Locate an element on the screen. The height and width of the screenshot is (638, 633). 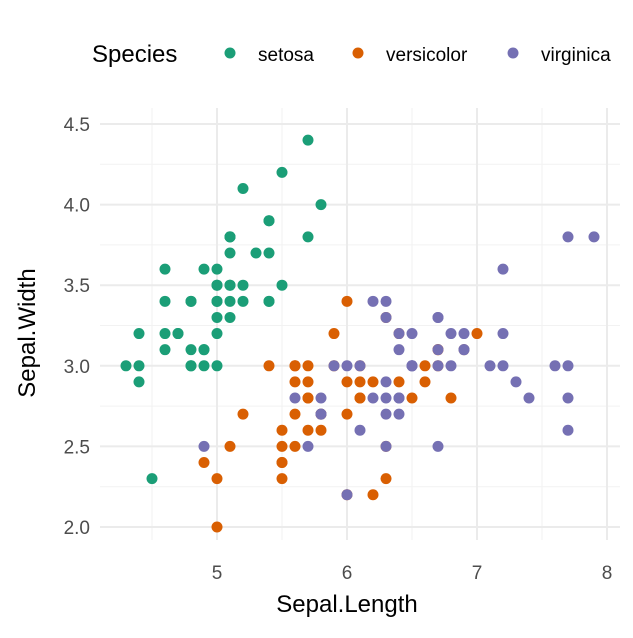
x-tick-label: 6 is located at coordinates (347, 573).